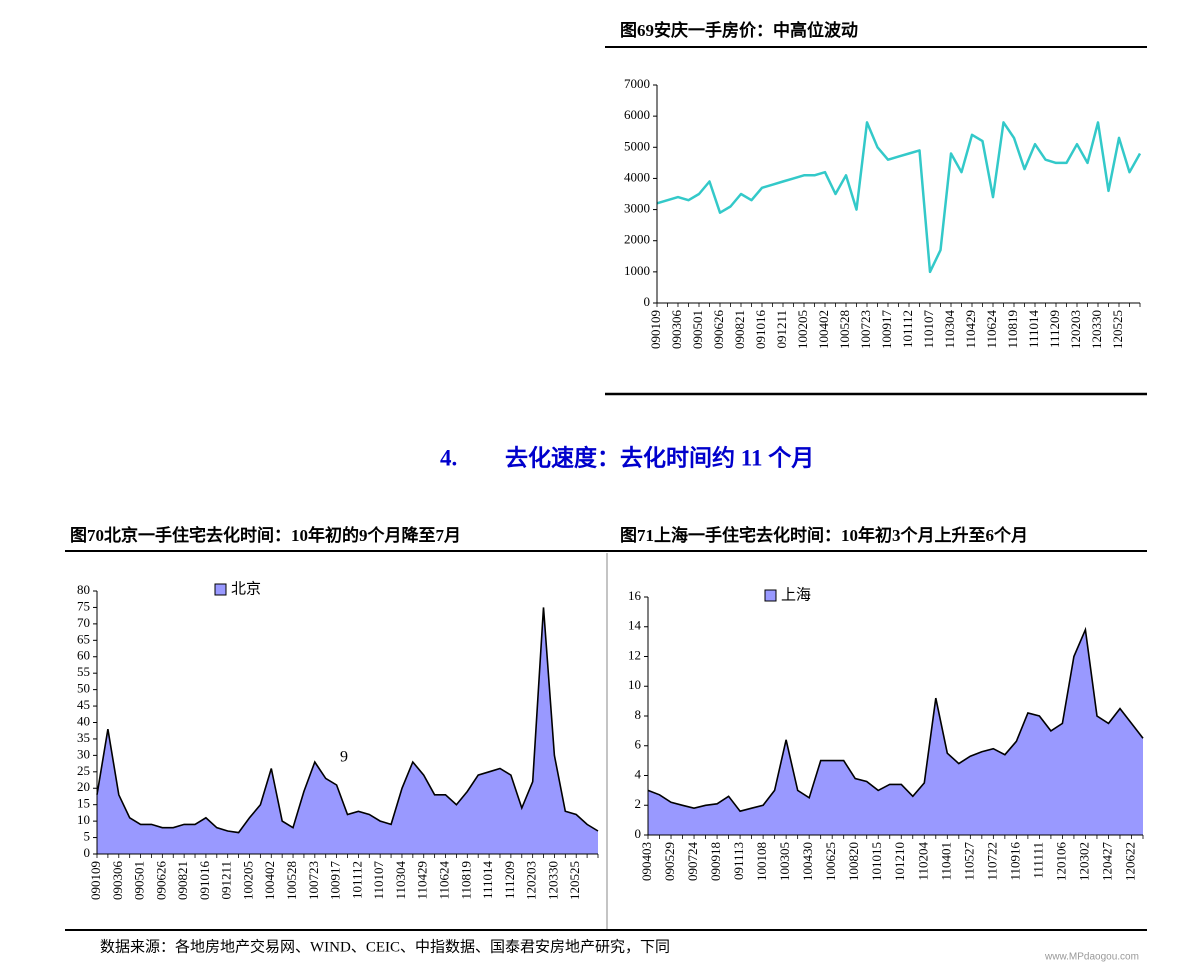 Image resolution: width=1191 pixels, height=979 pixels. I want to click on y-tick-label: 40, so click(83, 720).